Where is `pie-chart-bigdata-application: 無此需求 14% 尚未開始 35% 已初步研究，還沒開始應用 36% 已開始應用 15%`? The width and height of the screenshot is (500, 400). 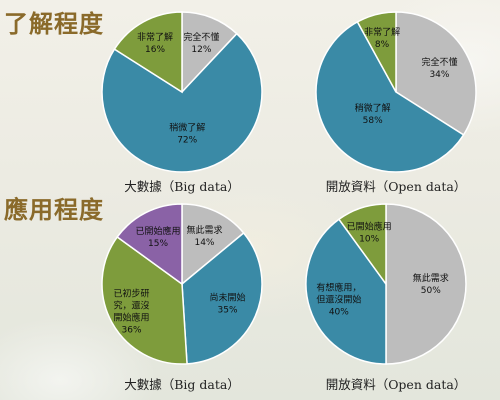 pie-chart-bigdata-application: 無此需求 14% 尚未開始 35% 已初步研究，還沒開始應用 36% 已開始應用 15% is located at coordinates (182, 284).